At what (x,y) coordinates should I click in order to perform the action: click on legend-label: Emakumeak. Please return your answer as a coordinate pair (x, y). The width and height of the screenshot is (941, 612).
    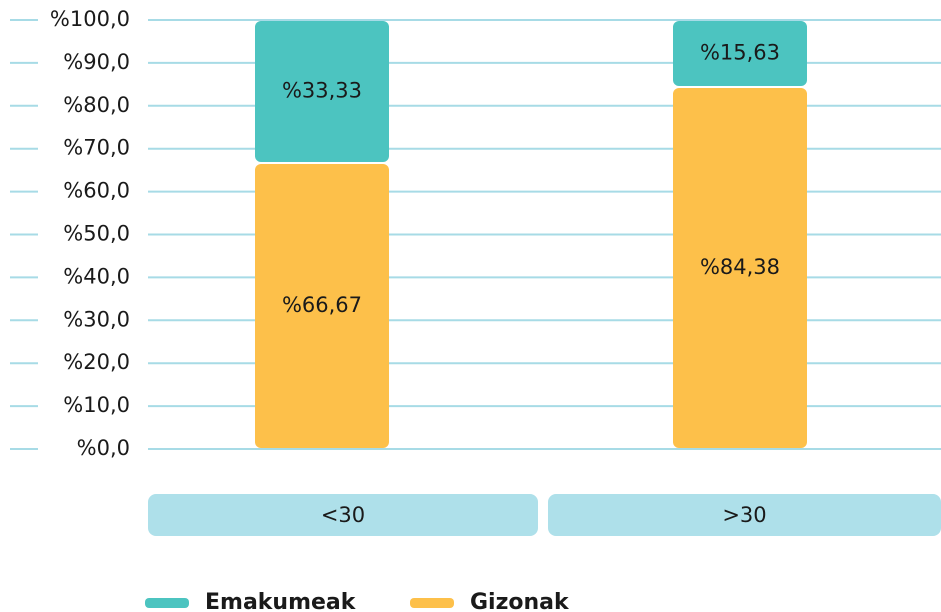
    Looking at the image, I should click on (281, 601).